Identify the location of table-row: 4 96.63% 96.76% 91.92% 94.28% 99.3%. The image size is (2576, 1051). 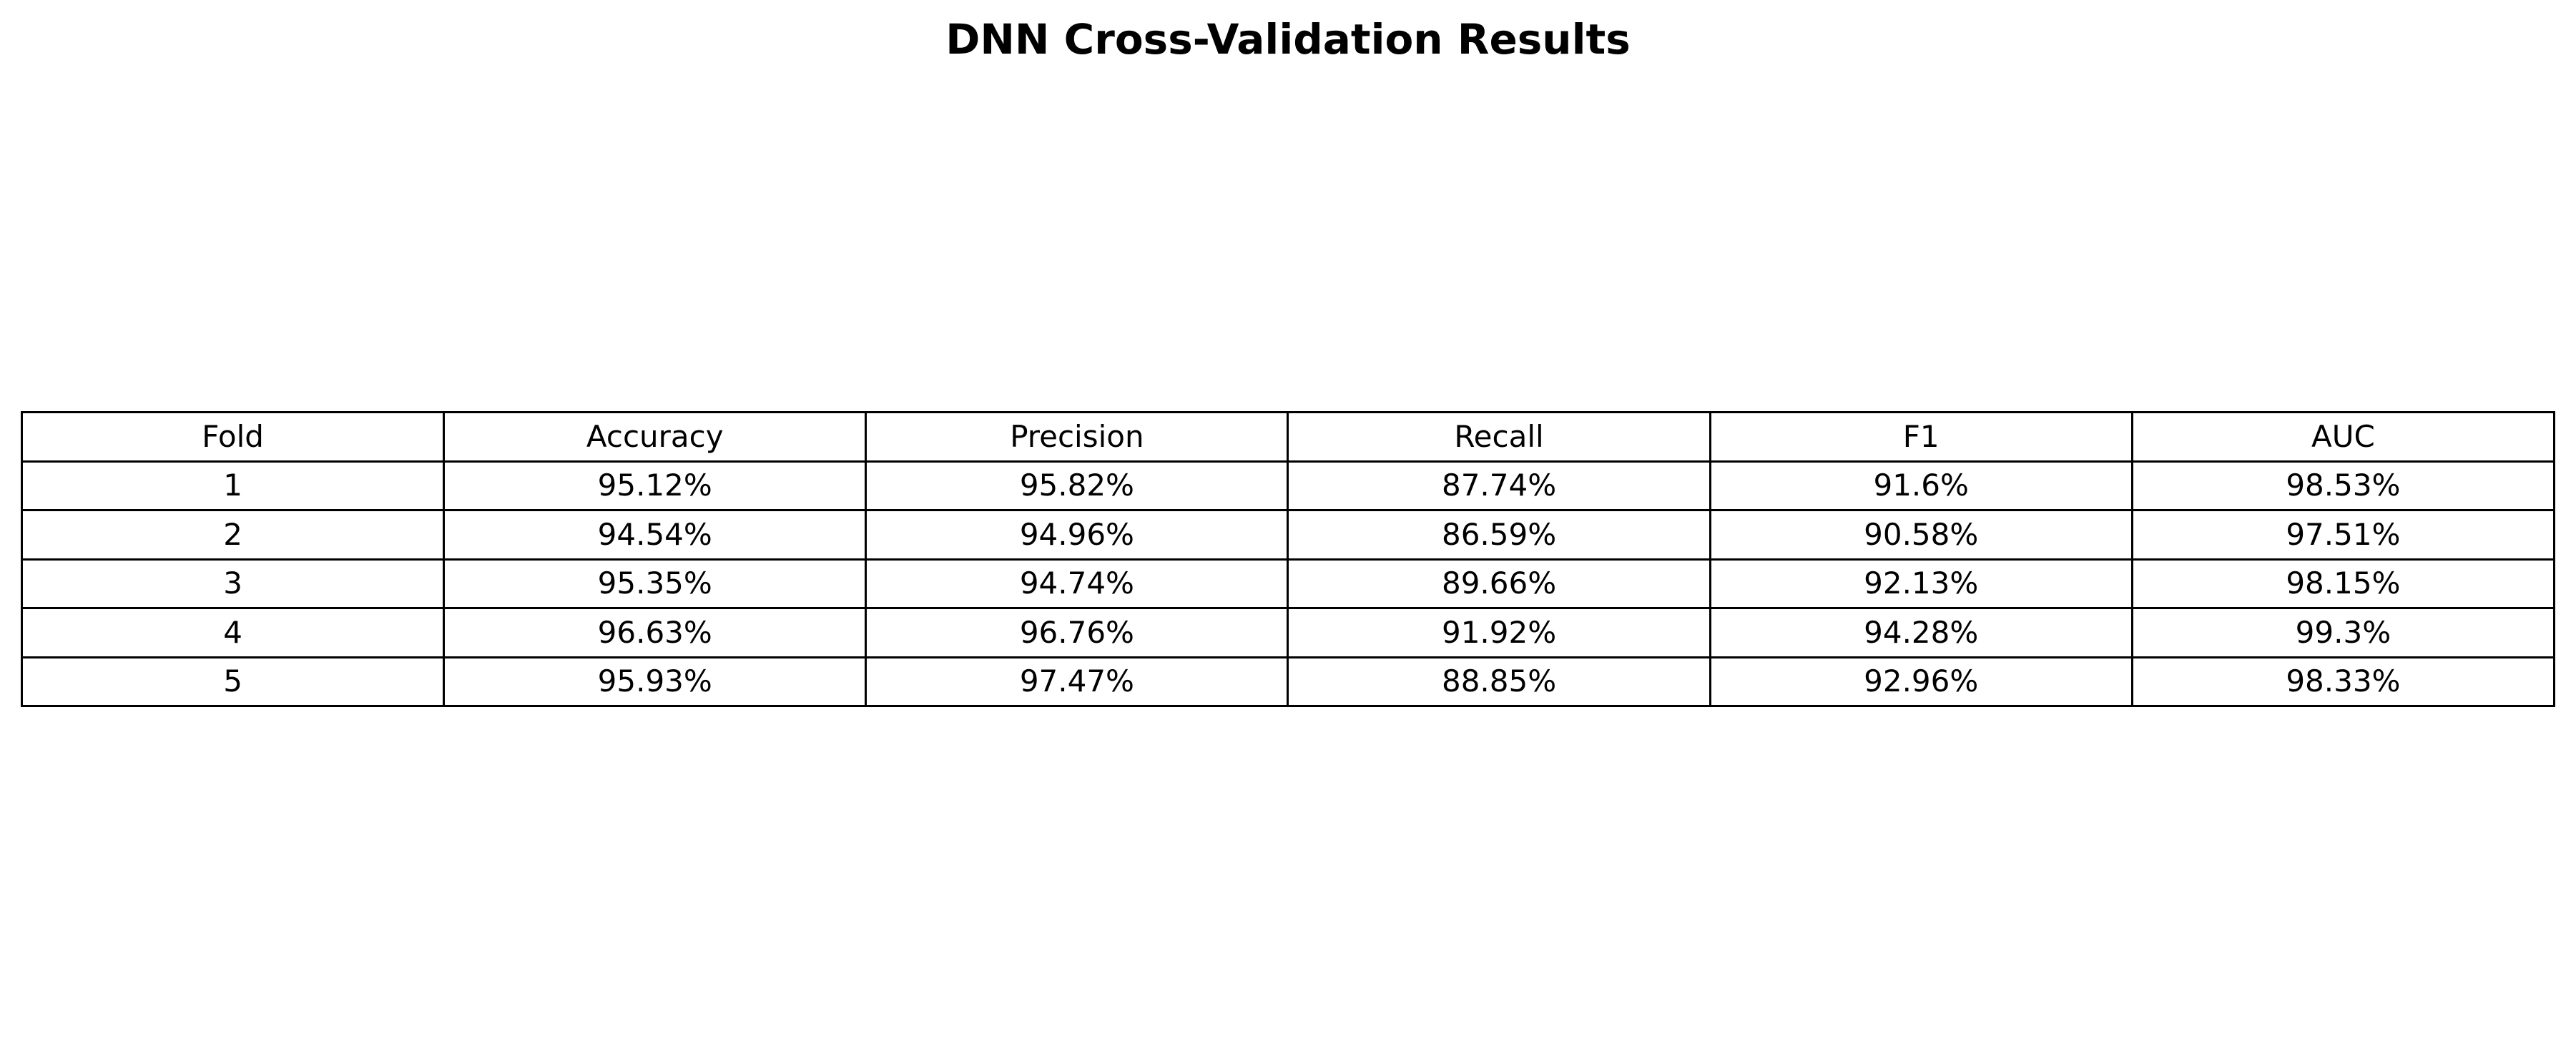
(1288, 632).